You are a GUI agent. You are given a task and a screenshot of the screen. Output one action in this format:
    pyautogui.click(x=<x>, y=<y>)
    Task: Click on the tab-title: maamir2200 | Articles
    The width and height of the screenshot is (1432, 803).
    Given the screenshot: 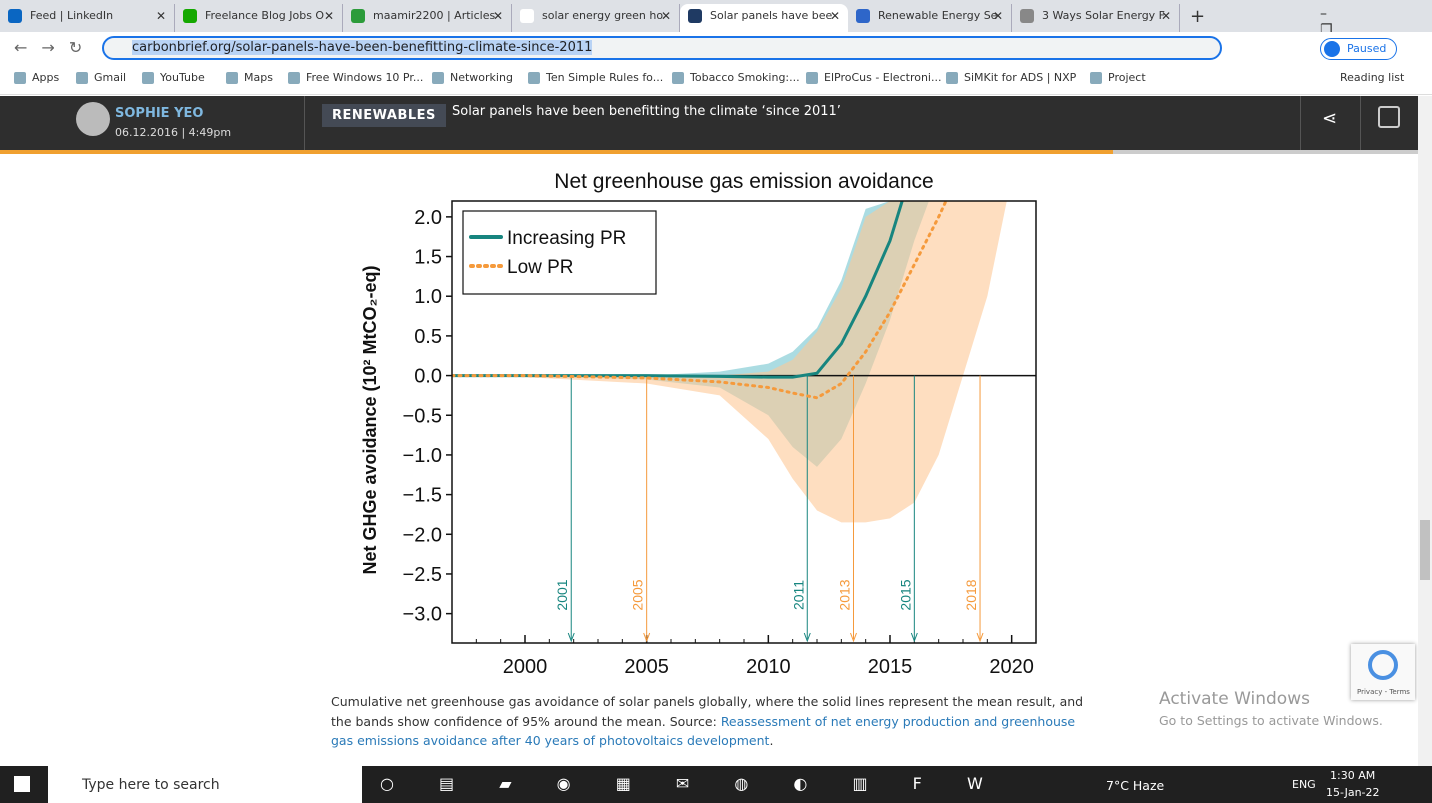 What is the action you would take?
    pyautogui.click(x=434, y=15)
    